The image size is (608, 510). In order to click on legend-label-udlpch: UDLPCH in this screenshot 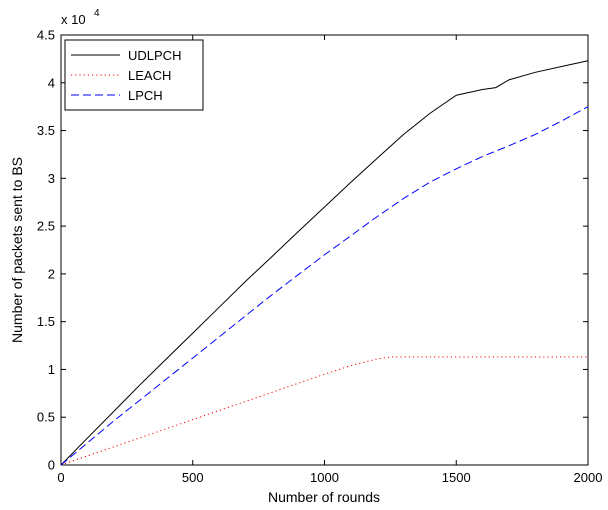, I will do `click(154, 55)`.